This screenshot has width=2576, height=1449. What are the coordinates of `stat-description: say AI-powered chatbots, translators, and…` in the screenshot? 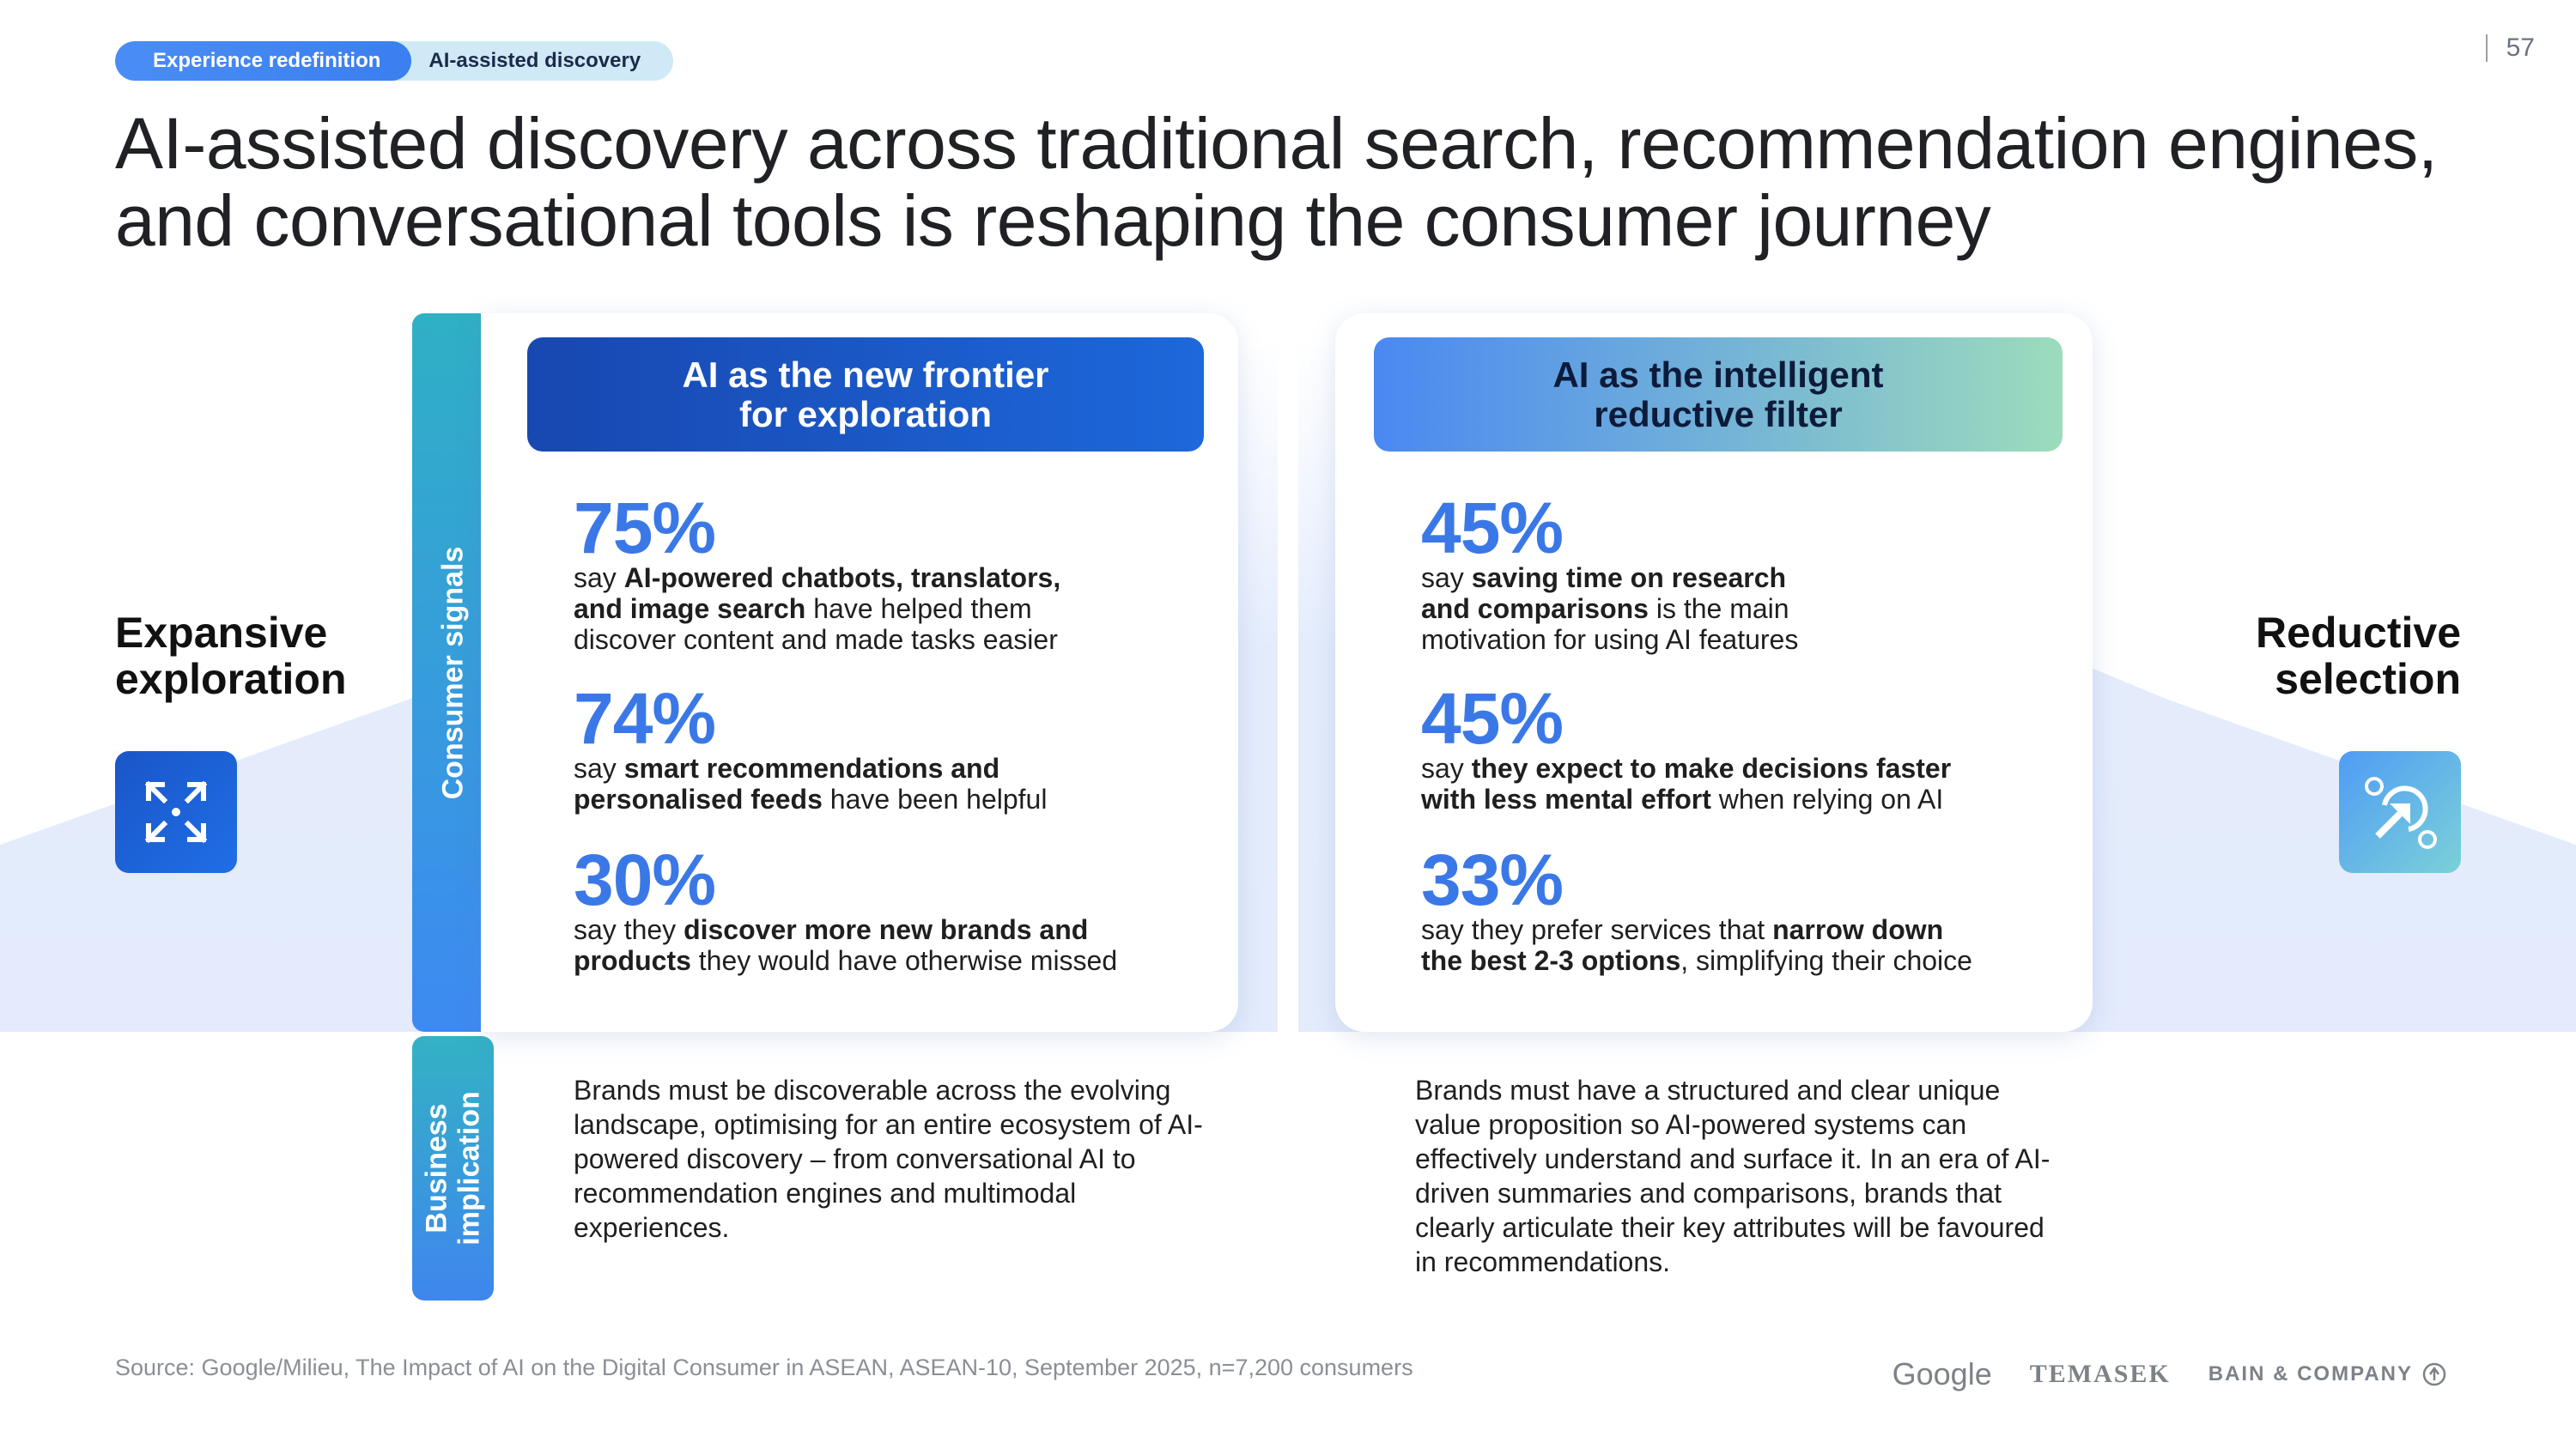 It's located at (817, 608).